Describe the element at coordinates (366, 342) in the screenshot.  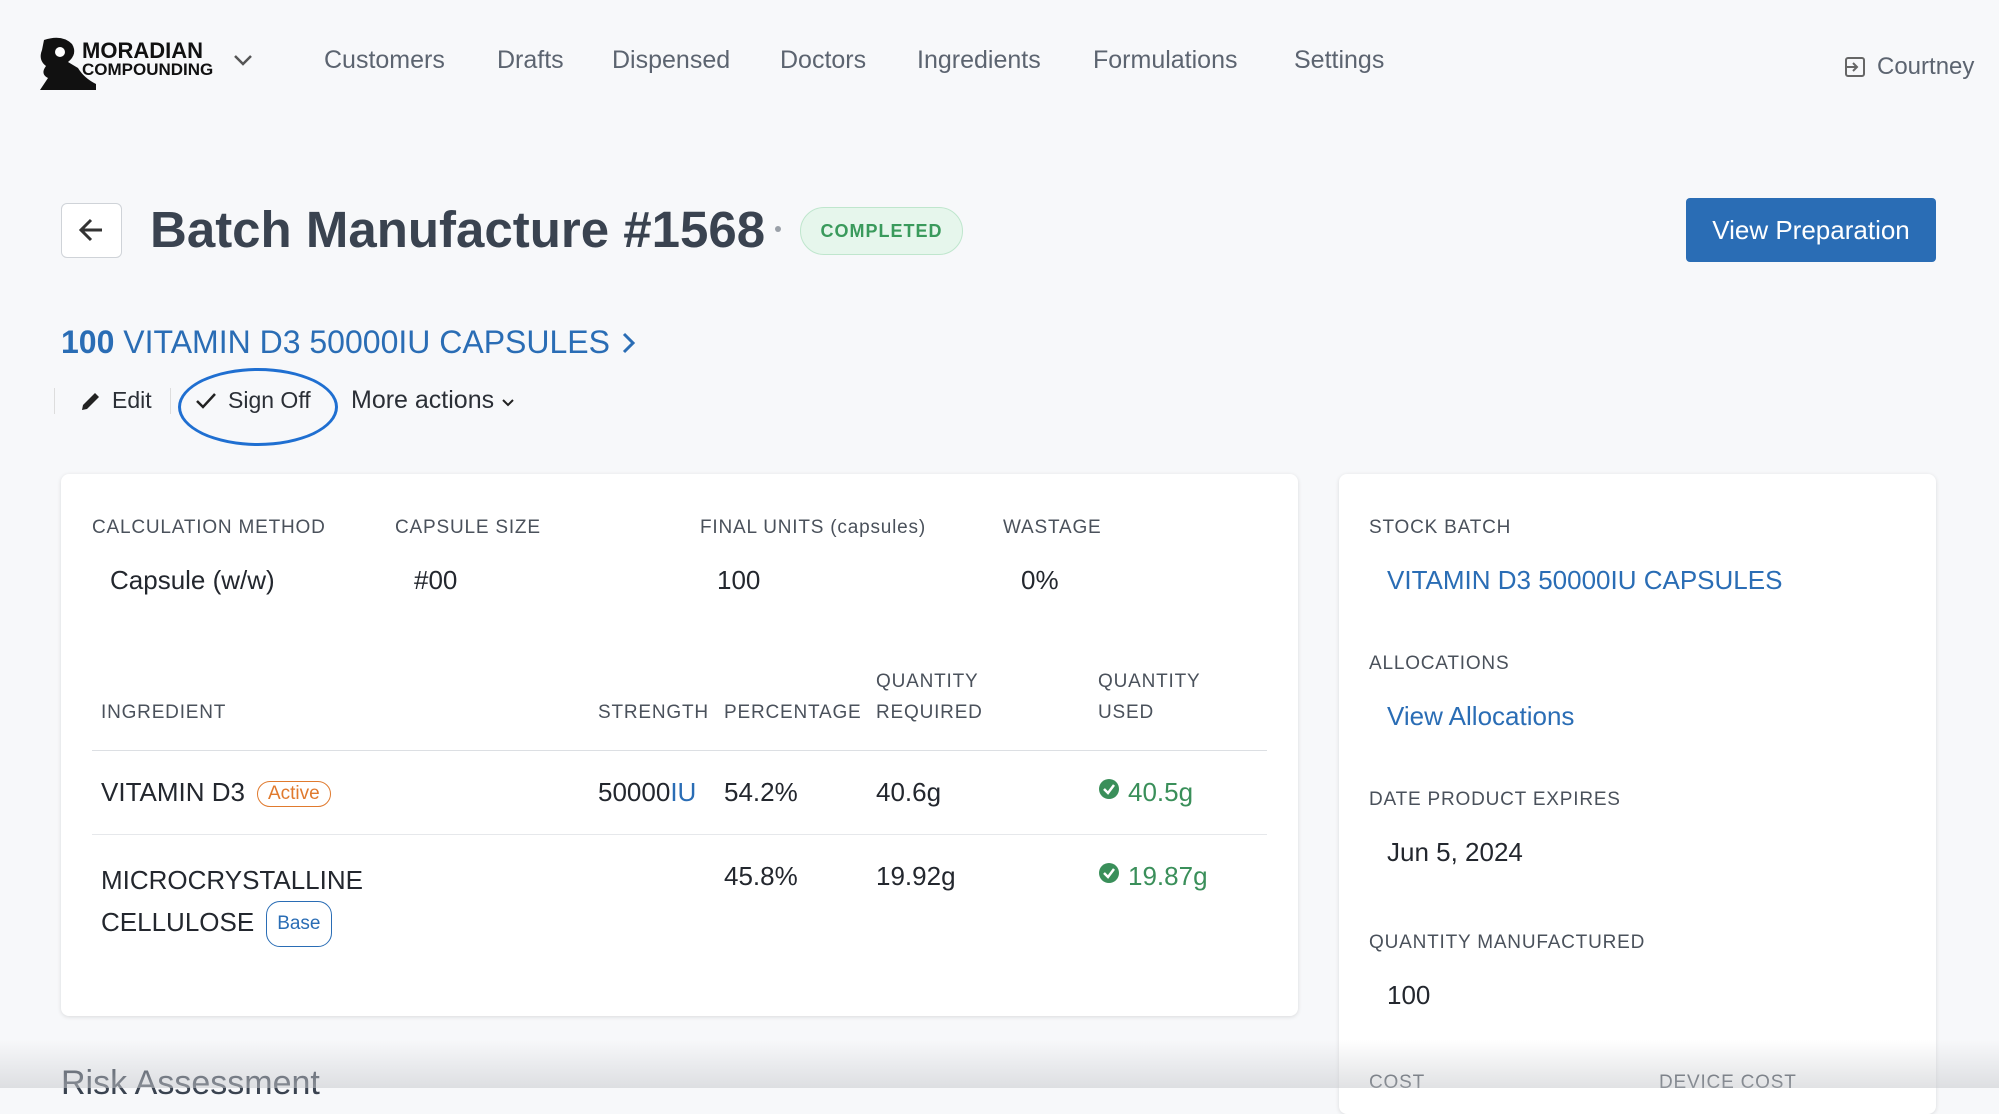
I see `product-name: VITAMIN D3 50000IU CAPSULES` at that location.